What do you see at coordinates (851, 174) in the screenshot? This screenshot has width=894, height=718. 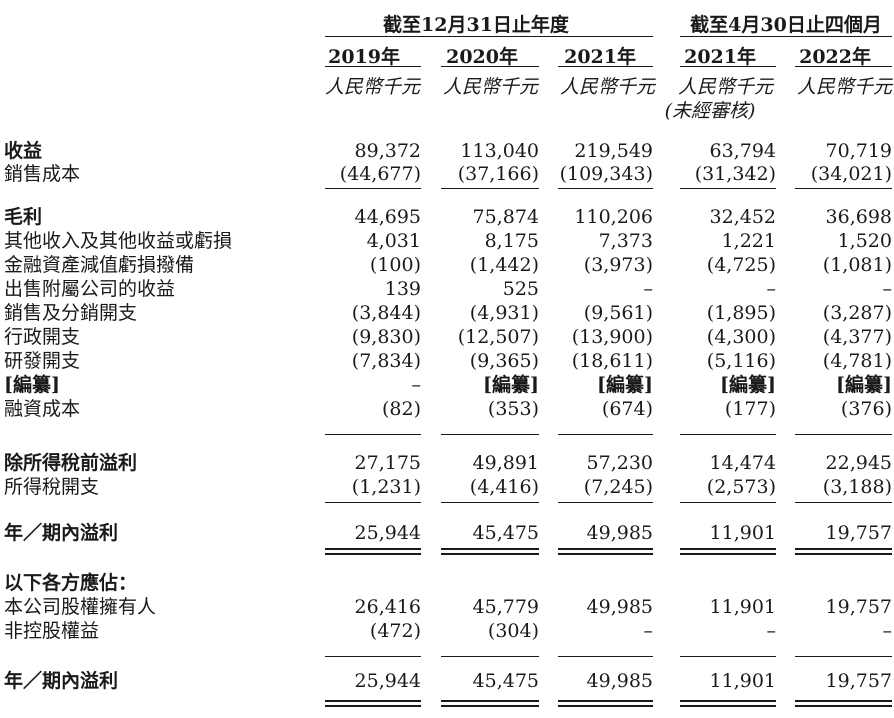 I see `table-cell: (34,021)` at bounding box center [851, 174].